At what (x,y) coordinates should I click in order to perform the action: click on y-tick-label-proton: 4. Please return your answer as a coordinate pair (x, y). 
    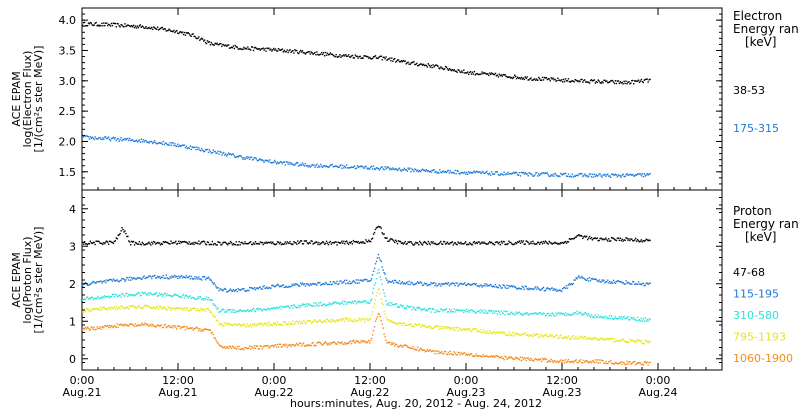
    Looking at the image, I should click on (72, 209).